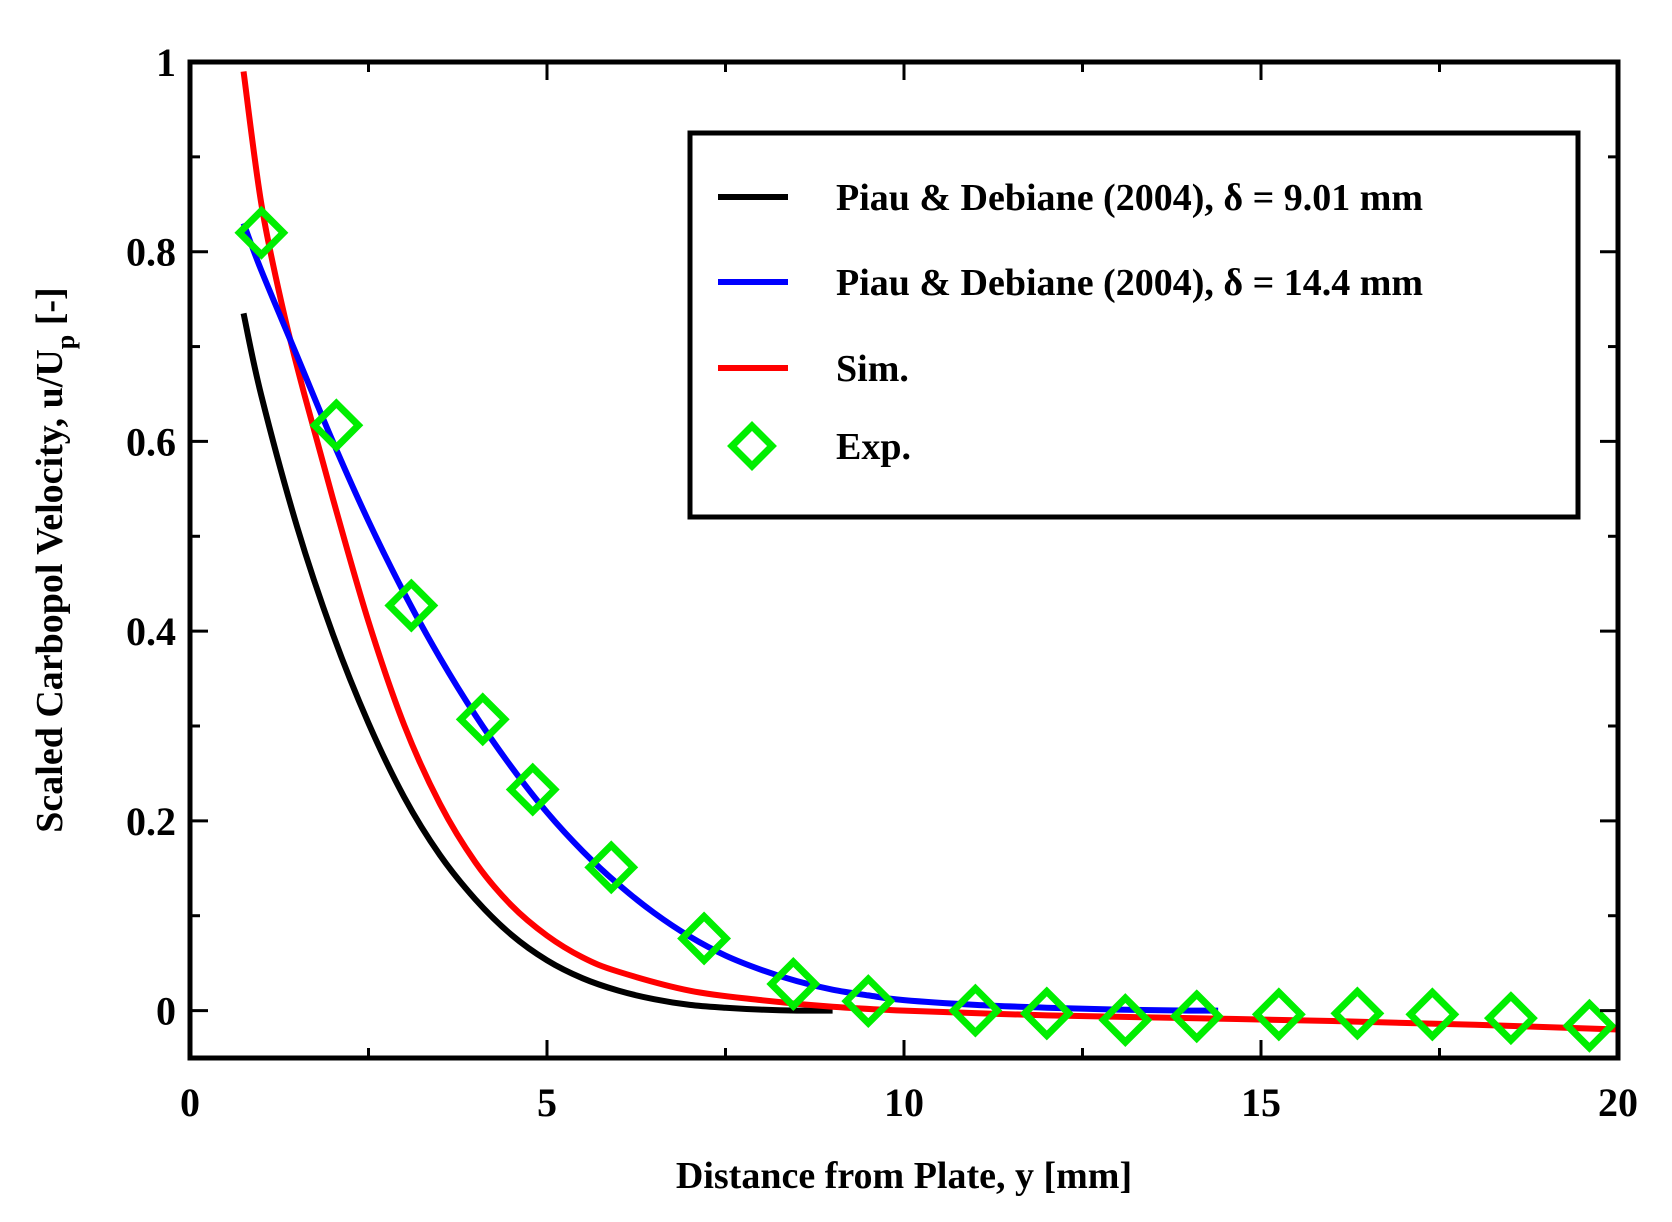 The image size is (1672, 1222). Describe the element at coordinates (190, 1102) in the screenshot. I see `x-tick-label: 0` at that location.